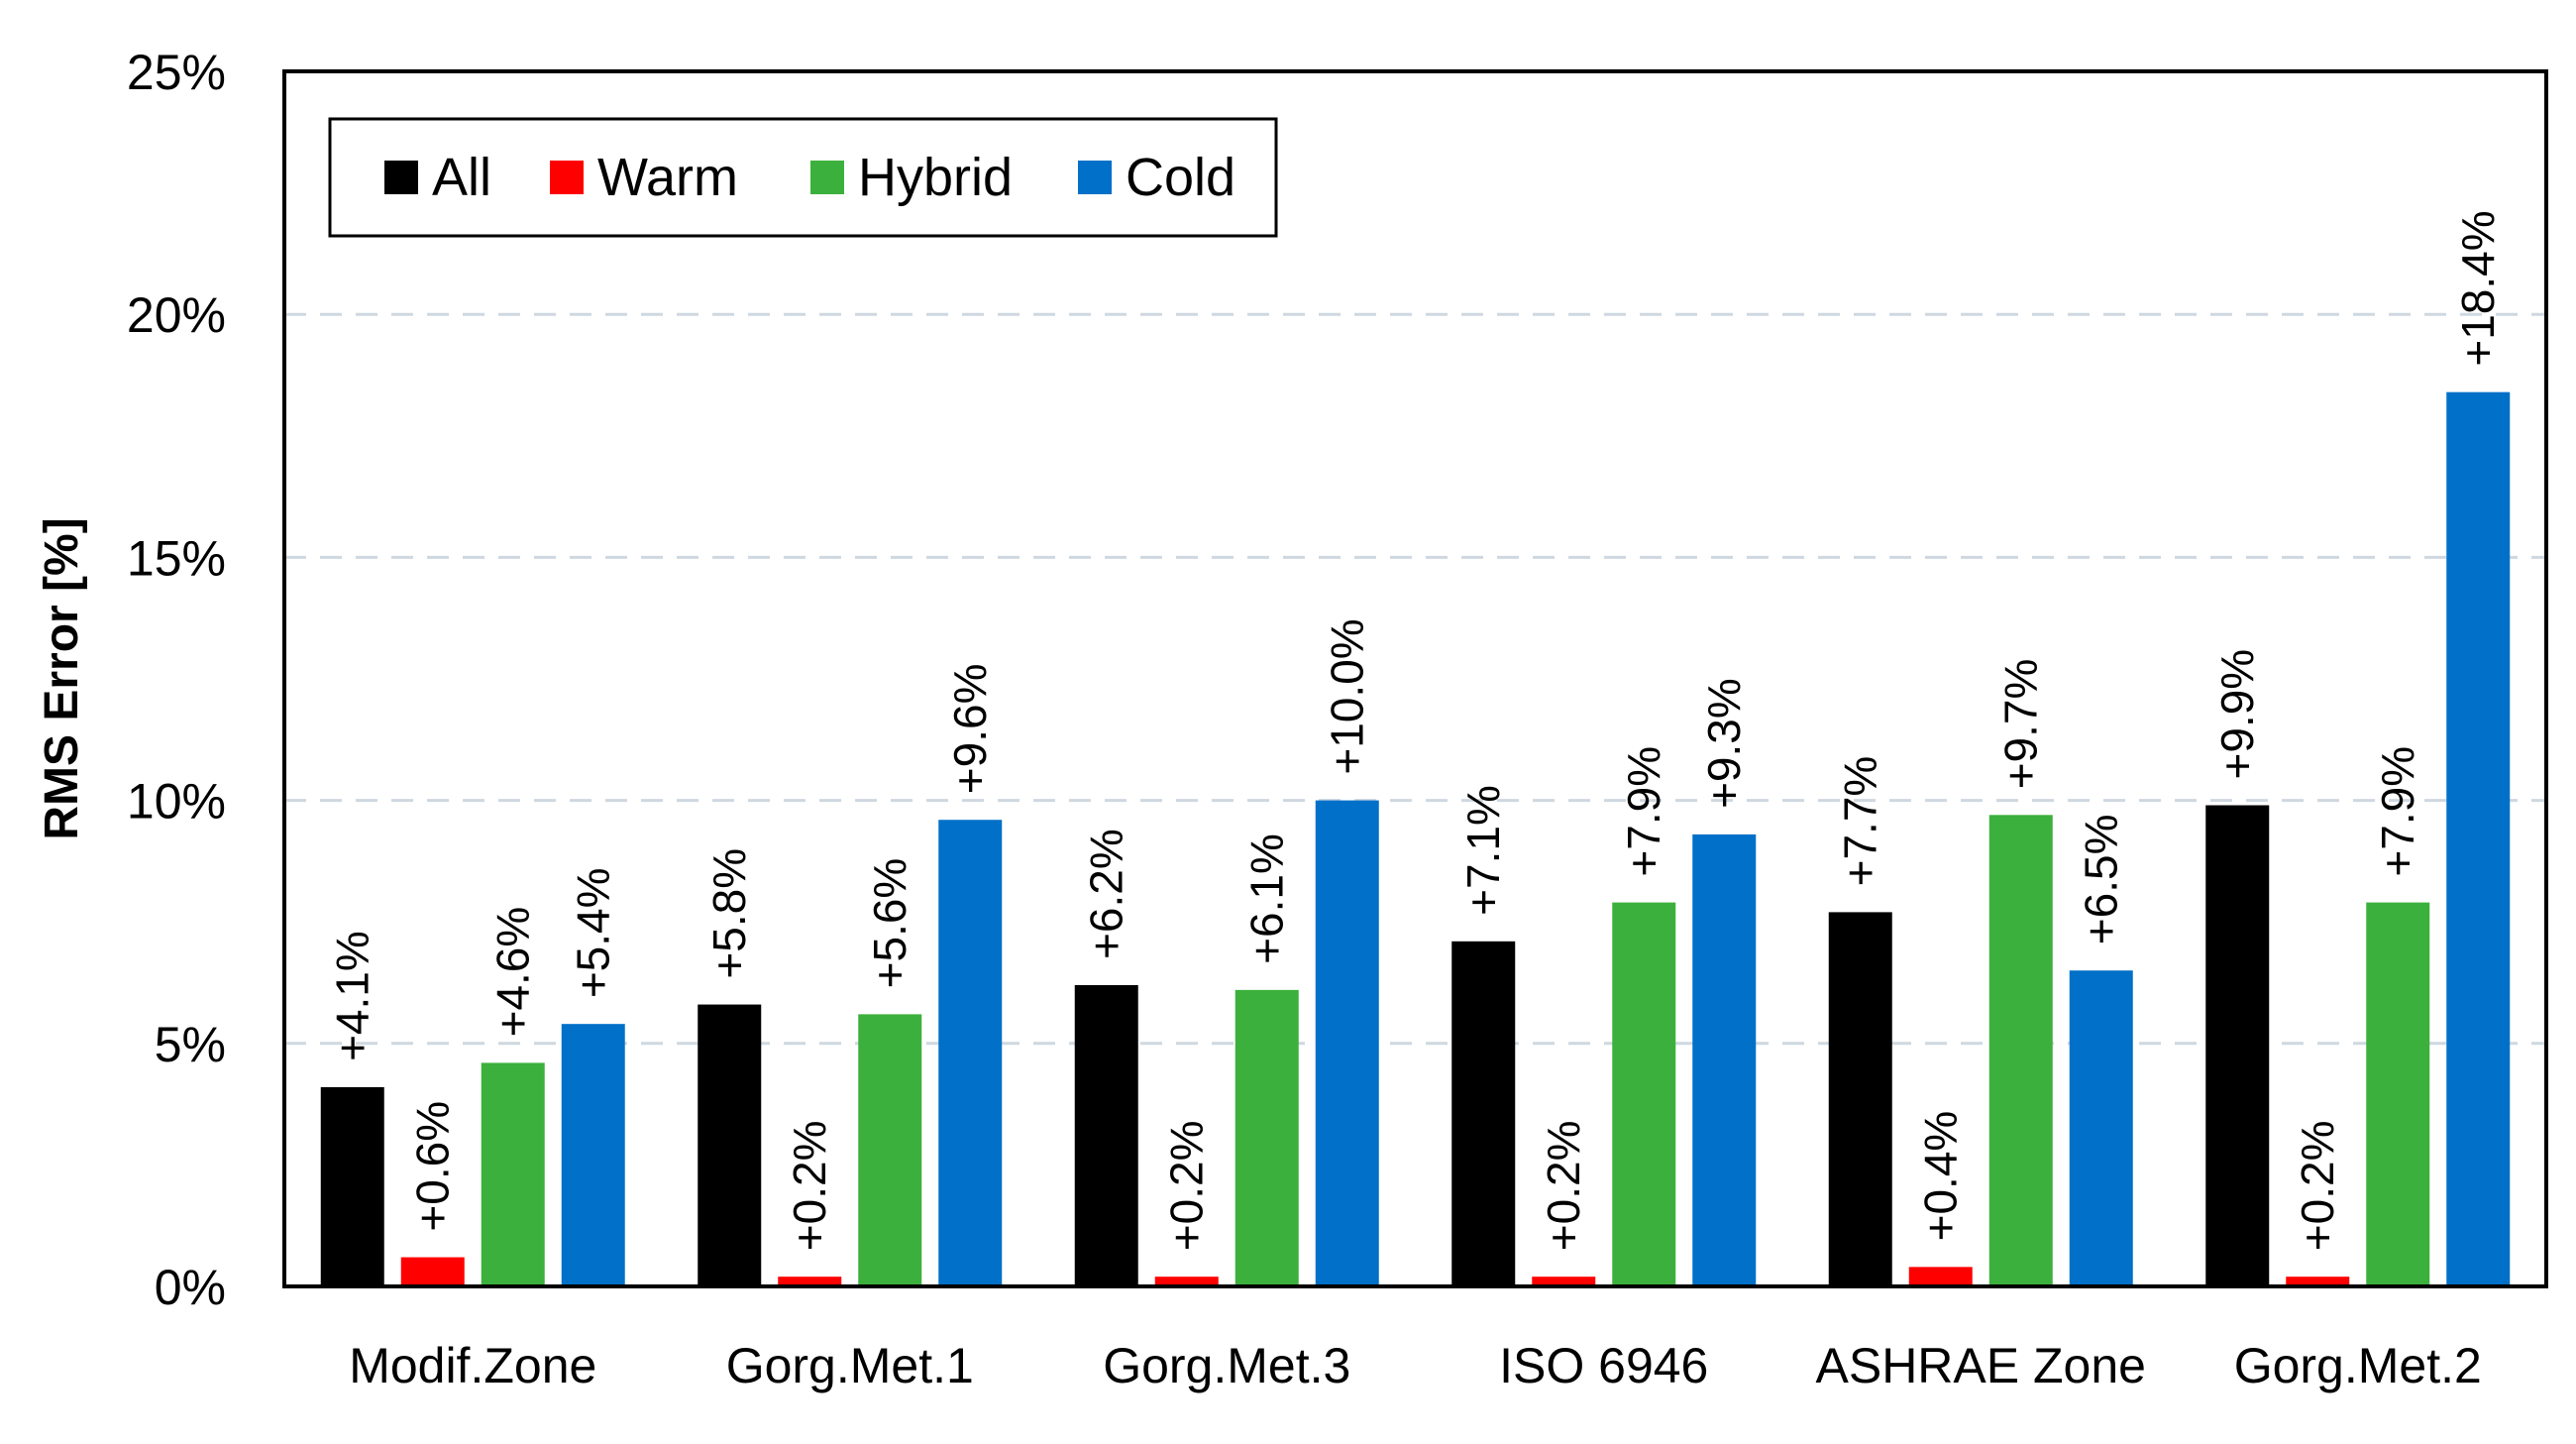 This screenshot has width=2576, height=1444. Describe the element at coordinates (1941, 1177) in the screenshot. I see `value-label: +0.4%` at that location.